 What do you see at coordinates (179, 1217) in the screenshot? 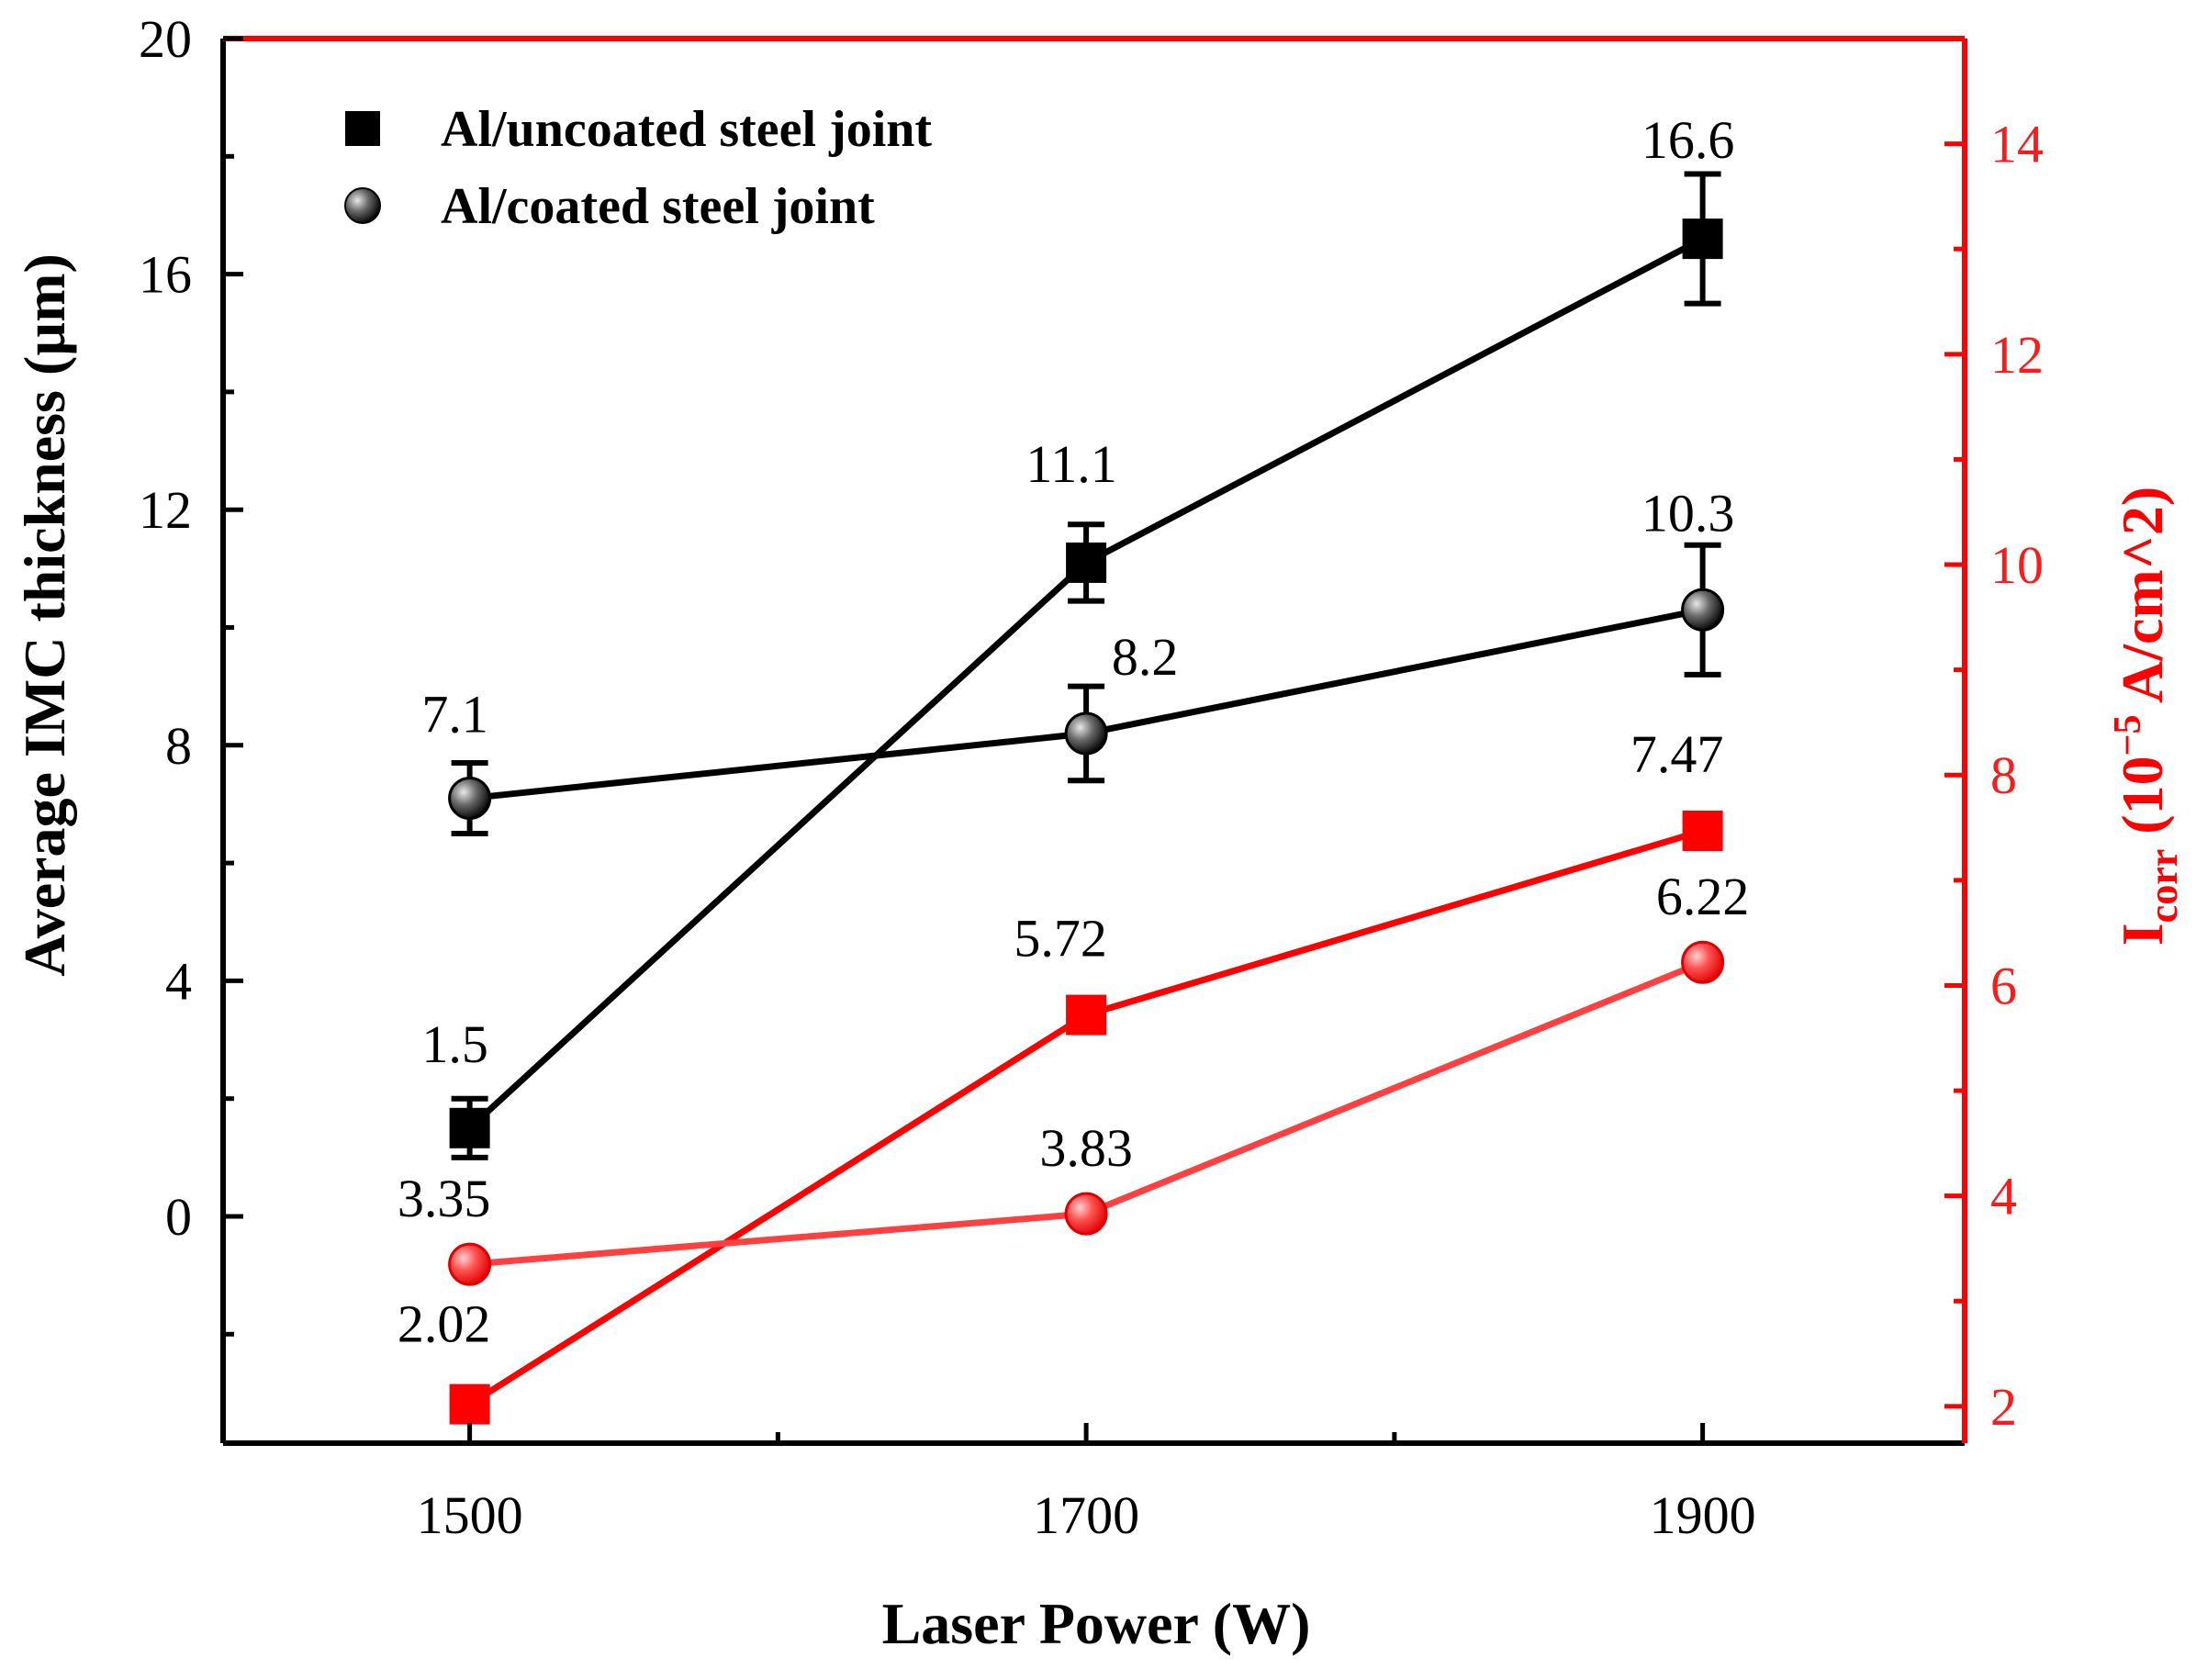
I see `y-tick-label: 0` at bounding box center [179, 1217].